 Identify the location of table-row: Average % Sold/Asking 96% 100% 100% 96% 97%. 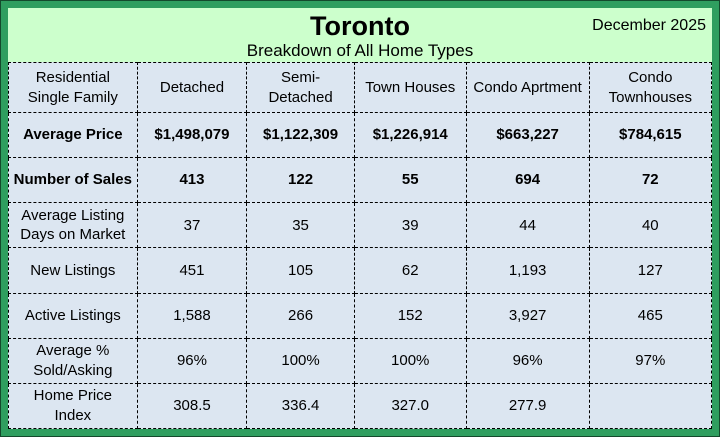
(360, 360).